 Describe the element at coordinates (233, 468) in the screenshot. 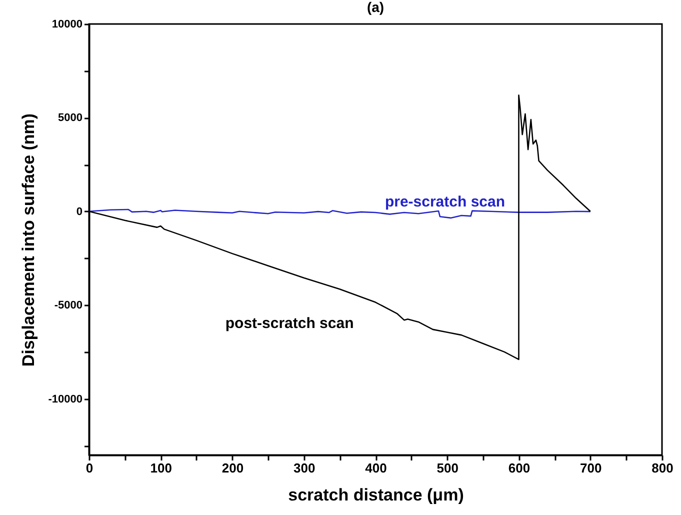

I see `x-tick-label: 200` at that location.